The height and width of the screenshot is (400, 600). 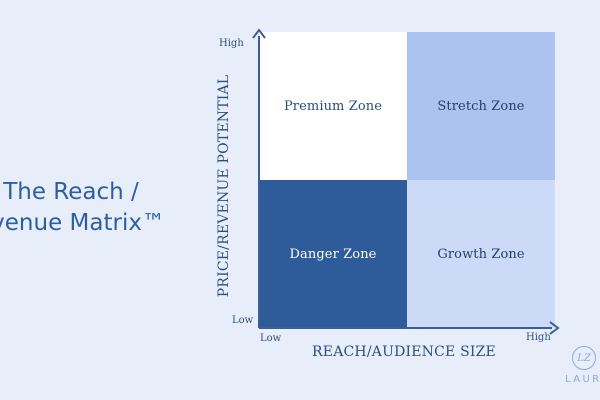 I want to click on quadrant-premium-zone: Premium Zone, so click(x=333, y=106).